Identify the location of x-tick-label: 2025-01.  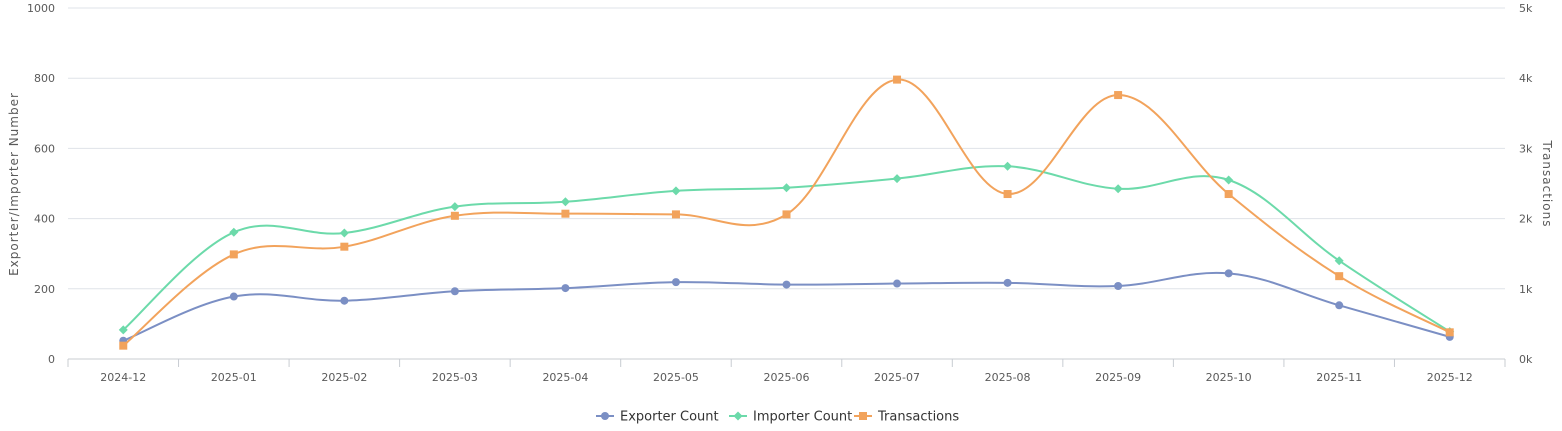
(234, 377).